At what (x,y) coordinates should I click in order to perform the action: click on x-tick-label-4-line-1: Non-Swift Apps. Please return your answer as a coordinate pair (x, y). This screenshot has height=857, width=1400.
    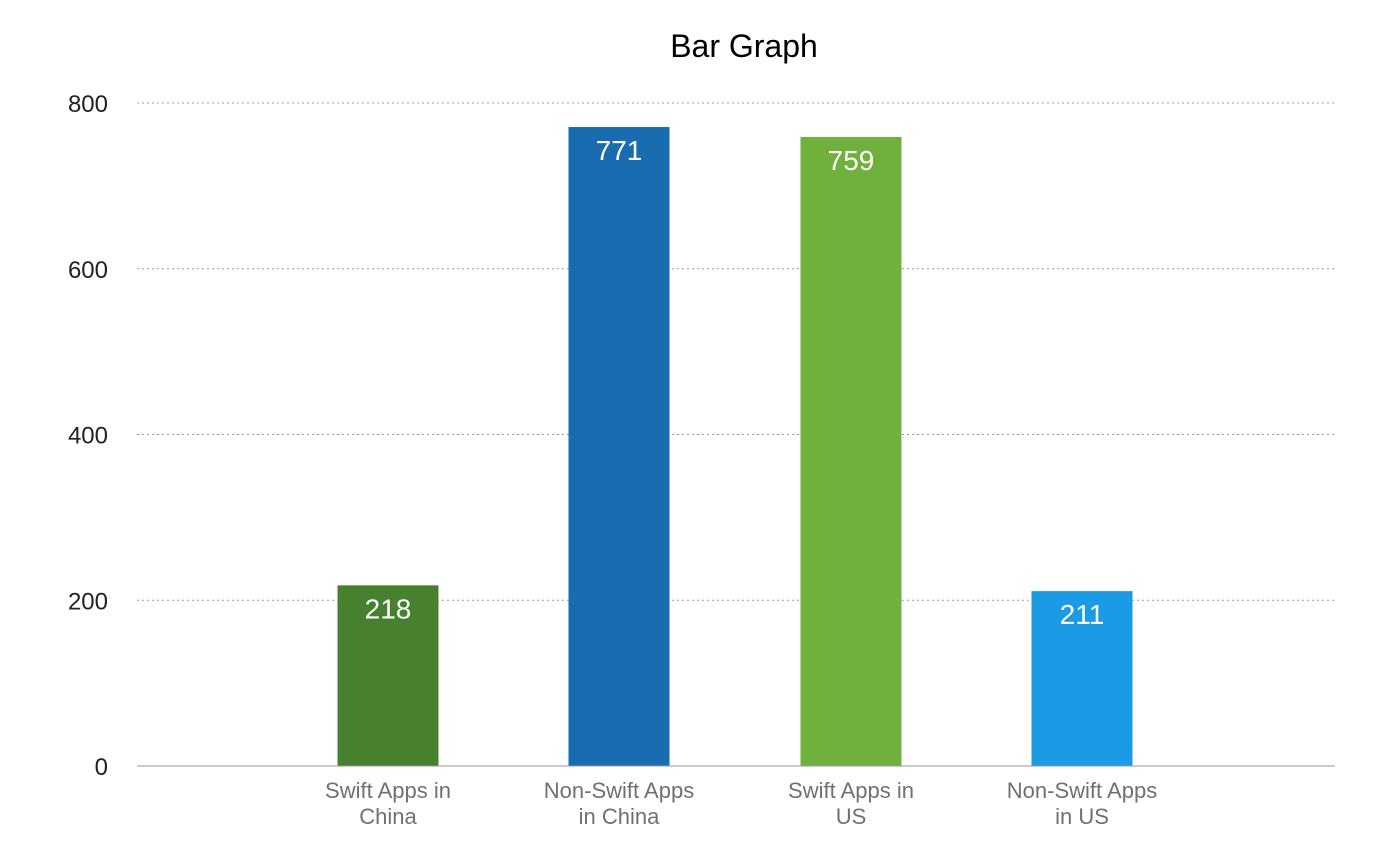
    Looking at the image, I should click on (1082, 790).